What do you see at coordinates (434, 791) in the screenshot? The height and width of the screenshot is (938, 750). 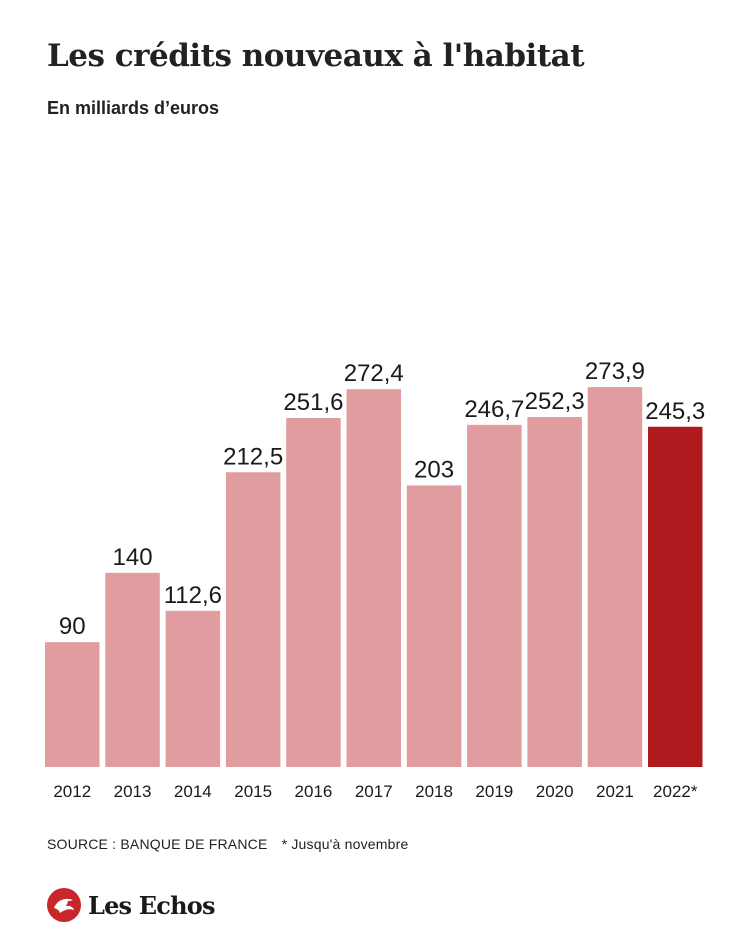 I see `x-tick-label-2018: 2018` at bounding box center [434, 791].